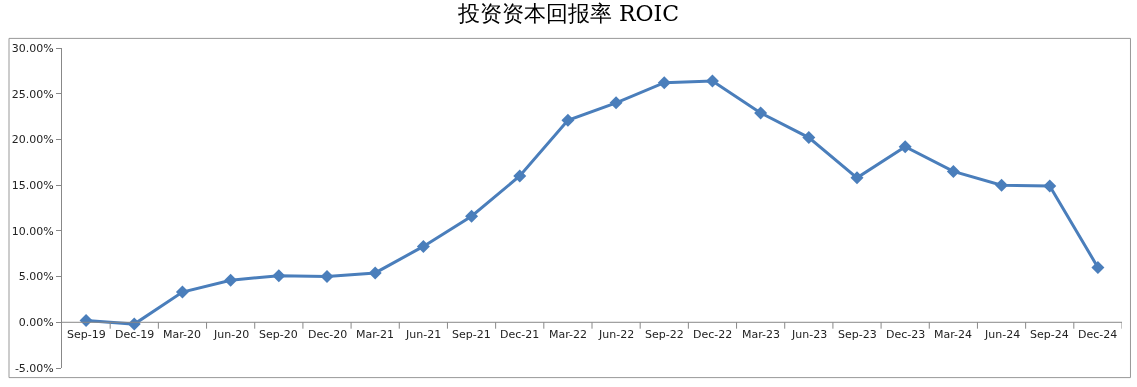 This screenshot has height=387, width=1137. I want to click on y-tick-label: 15.00%, so click(32, 185).